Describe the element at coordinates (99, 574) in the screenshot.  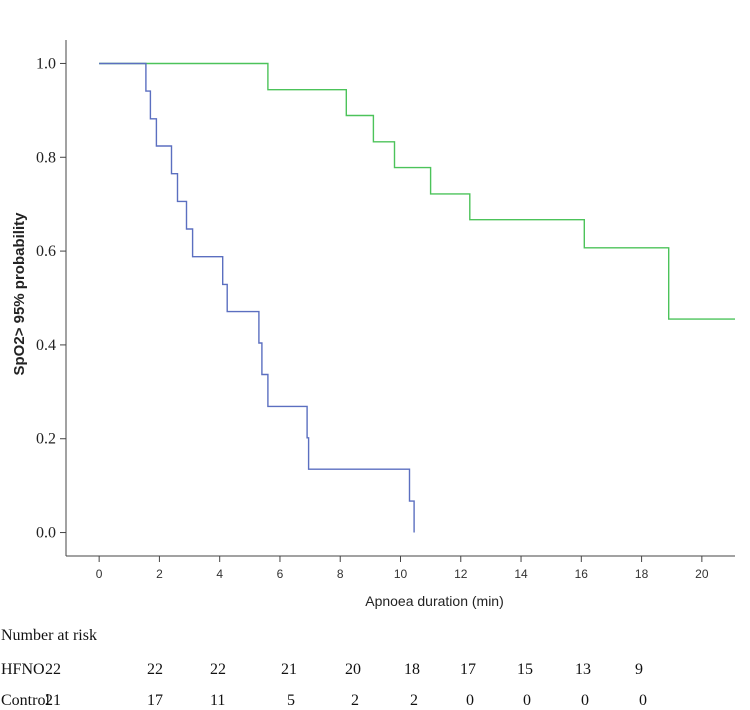
I see `x-tick-label: 0` at that location.